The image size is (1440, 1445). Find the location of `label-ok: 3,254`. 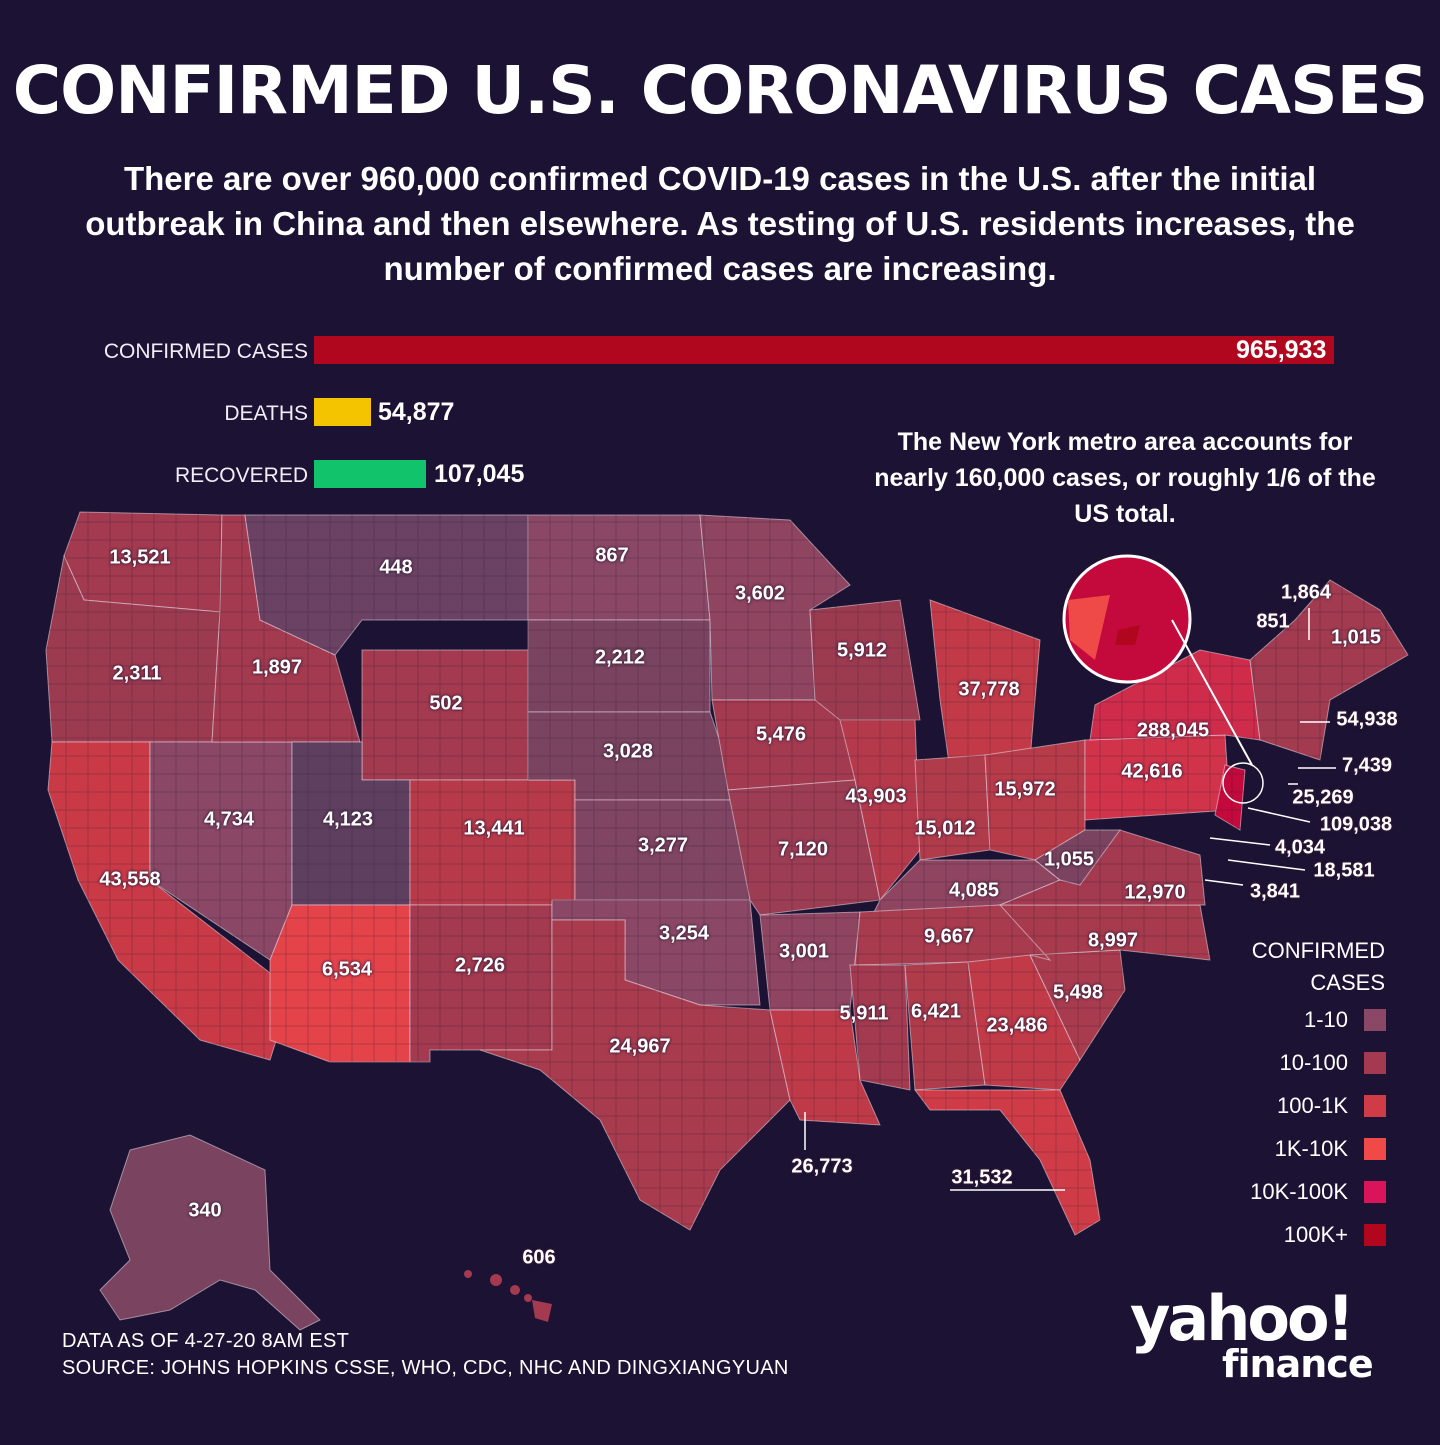

label-ok: 3,254 is located at coordinates (684, 933).